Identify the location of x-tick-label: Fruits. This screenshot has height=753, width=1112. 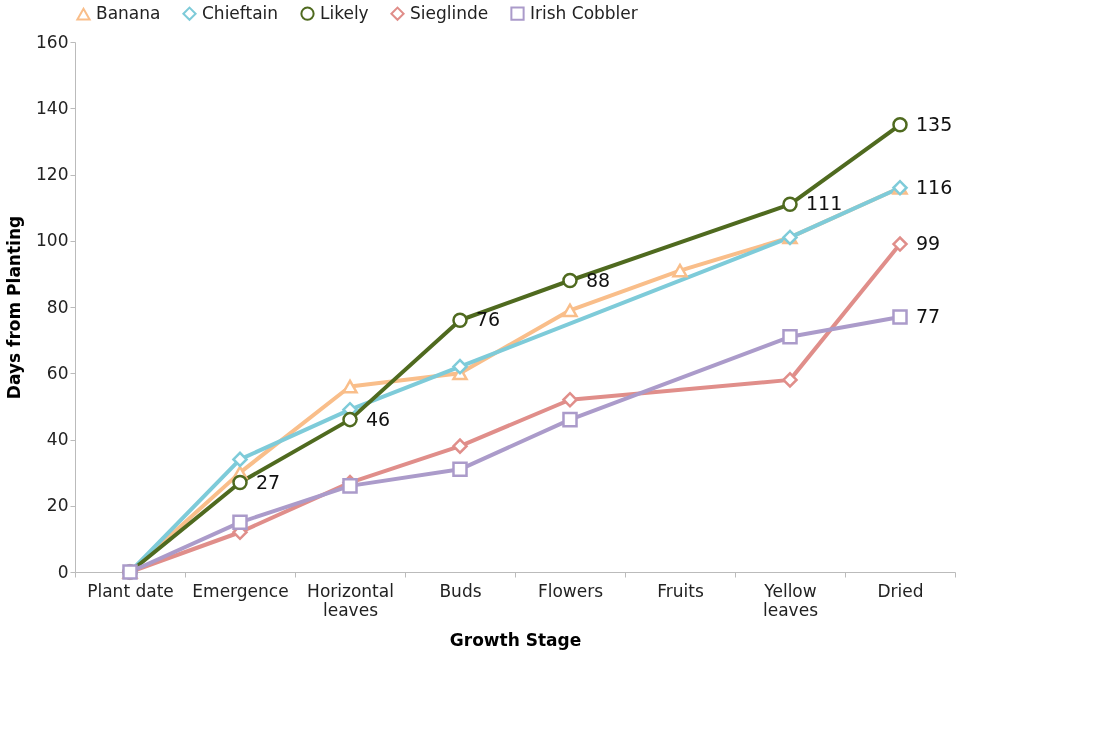
(680, 590).